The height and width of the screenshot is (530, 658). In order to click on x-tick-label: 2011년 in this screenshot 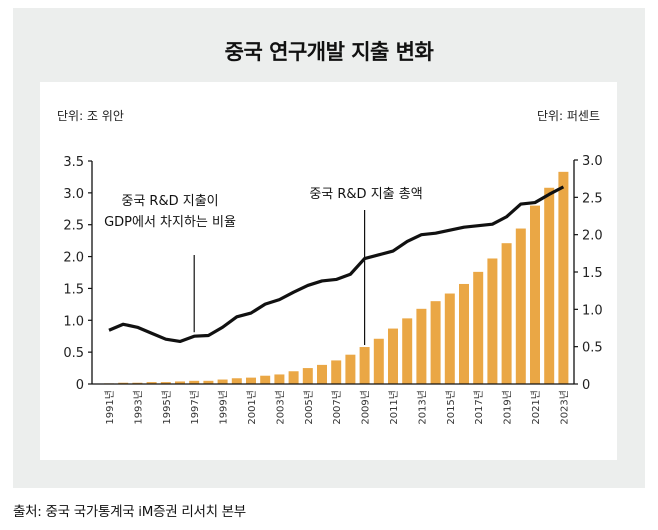, I will do `click(394, 407)`.